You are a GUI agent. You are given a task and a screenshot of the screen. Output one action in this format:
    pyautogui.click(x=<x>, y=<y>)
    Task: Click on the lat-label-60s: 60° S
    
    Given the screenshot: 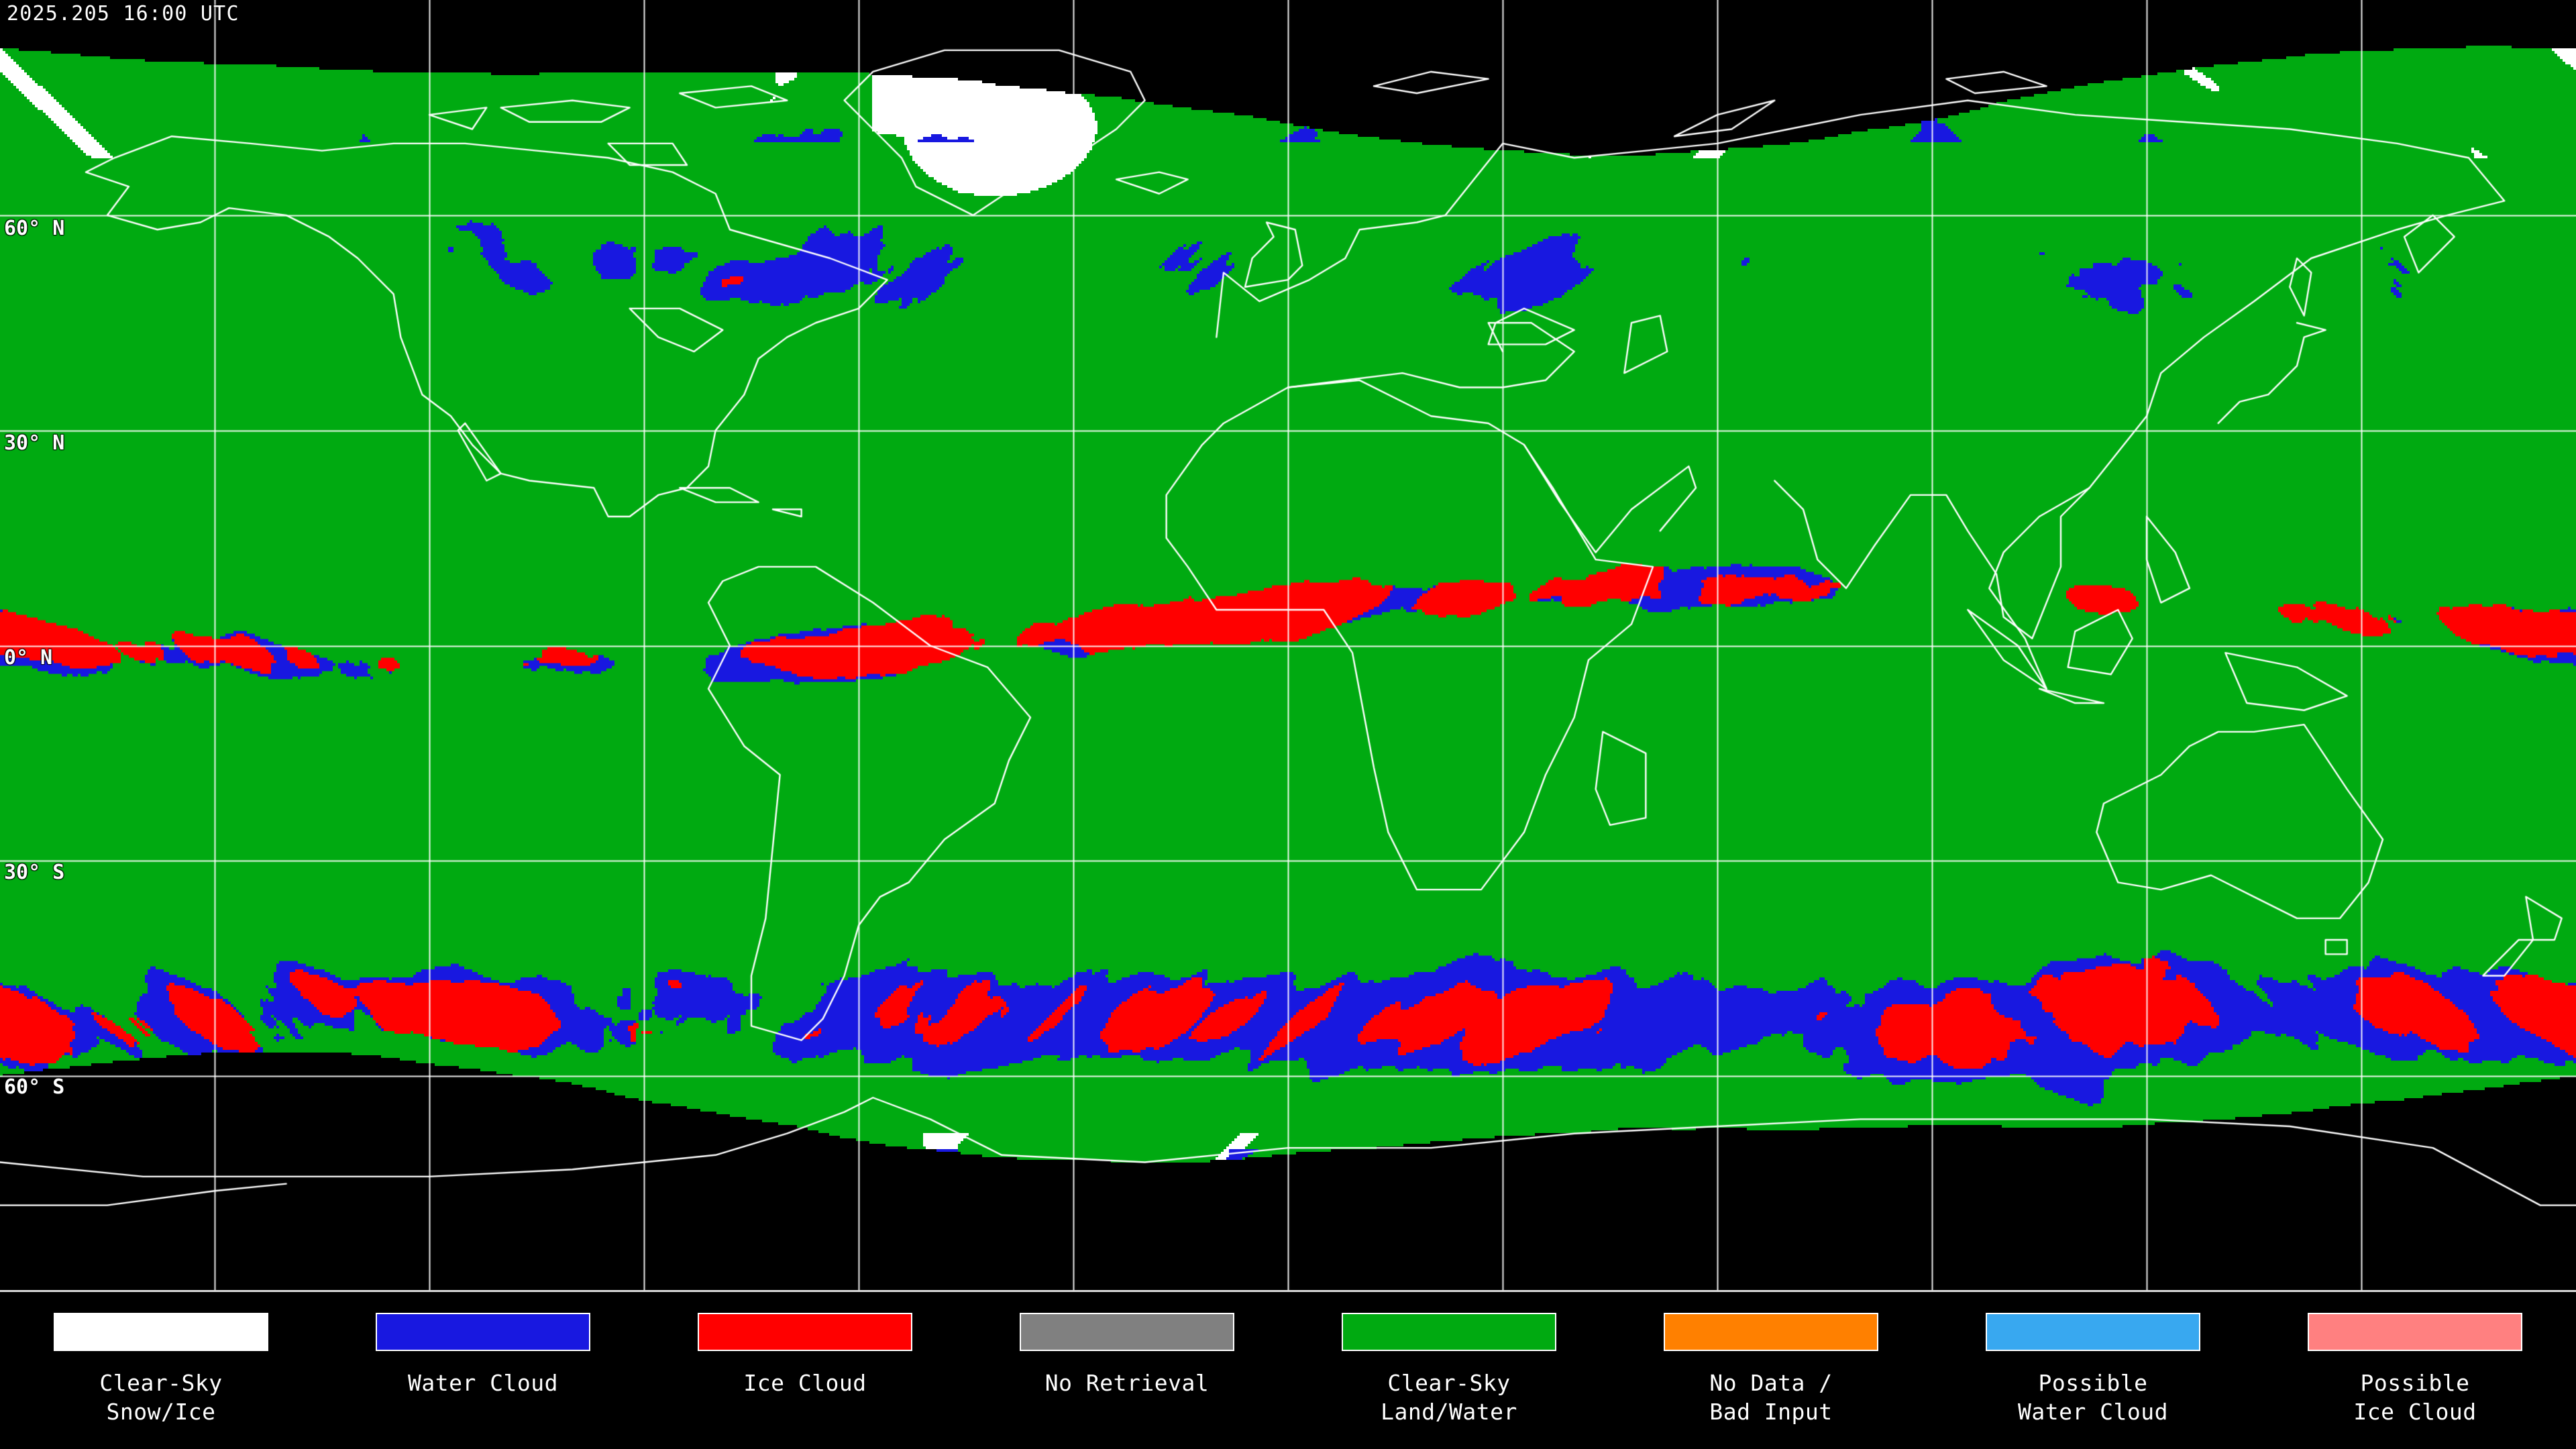 What is the action you would take?
    pyautogui.click(x=34, y=1087)
    